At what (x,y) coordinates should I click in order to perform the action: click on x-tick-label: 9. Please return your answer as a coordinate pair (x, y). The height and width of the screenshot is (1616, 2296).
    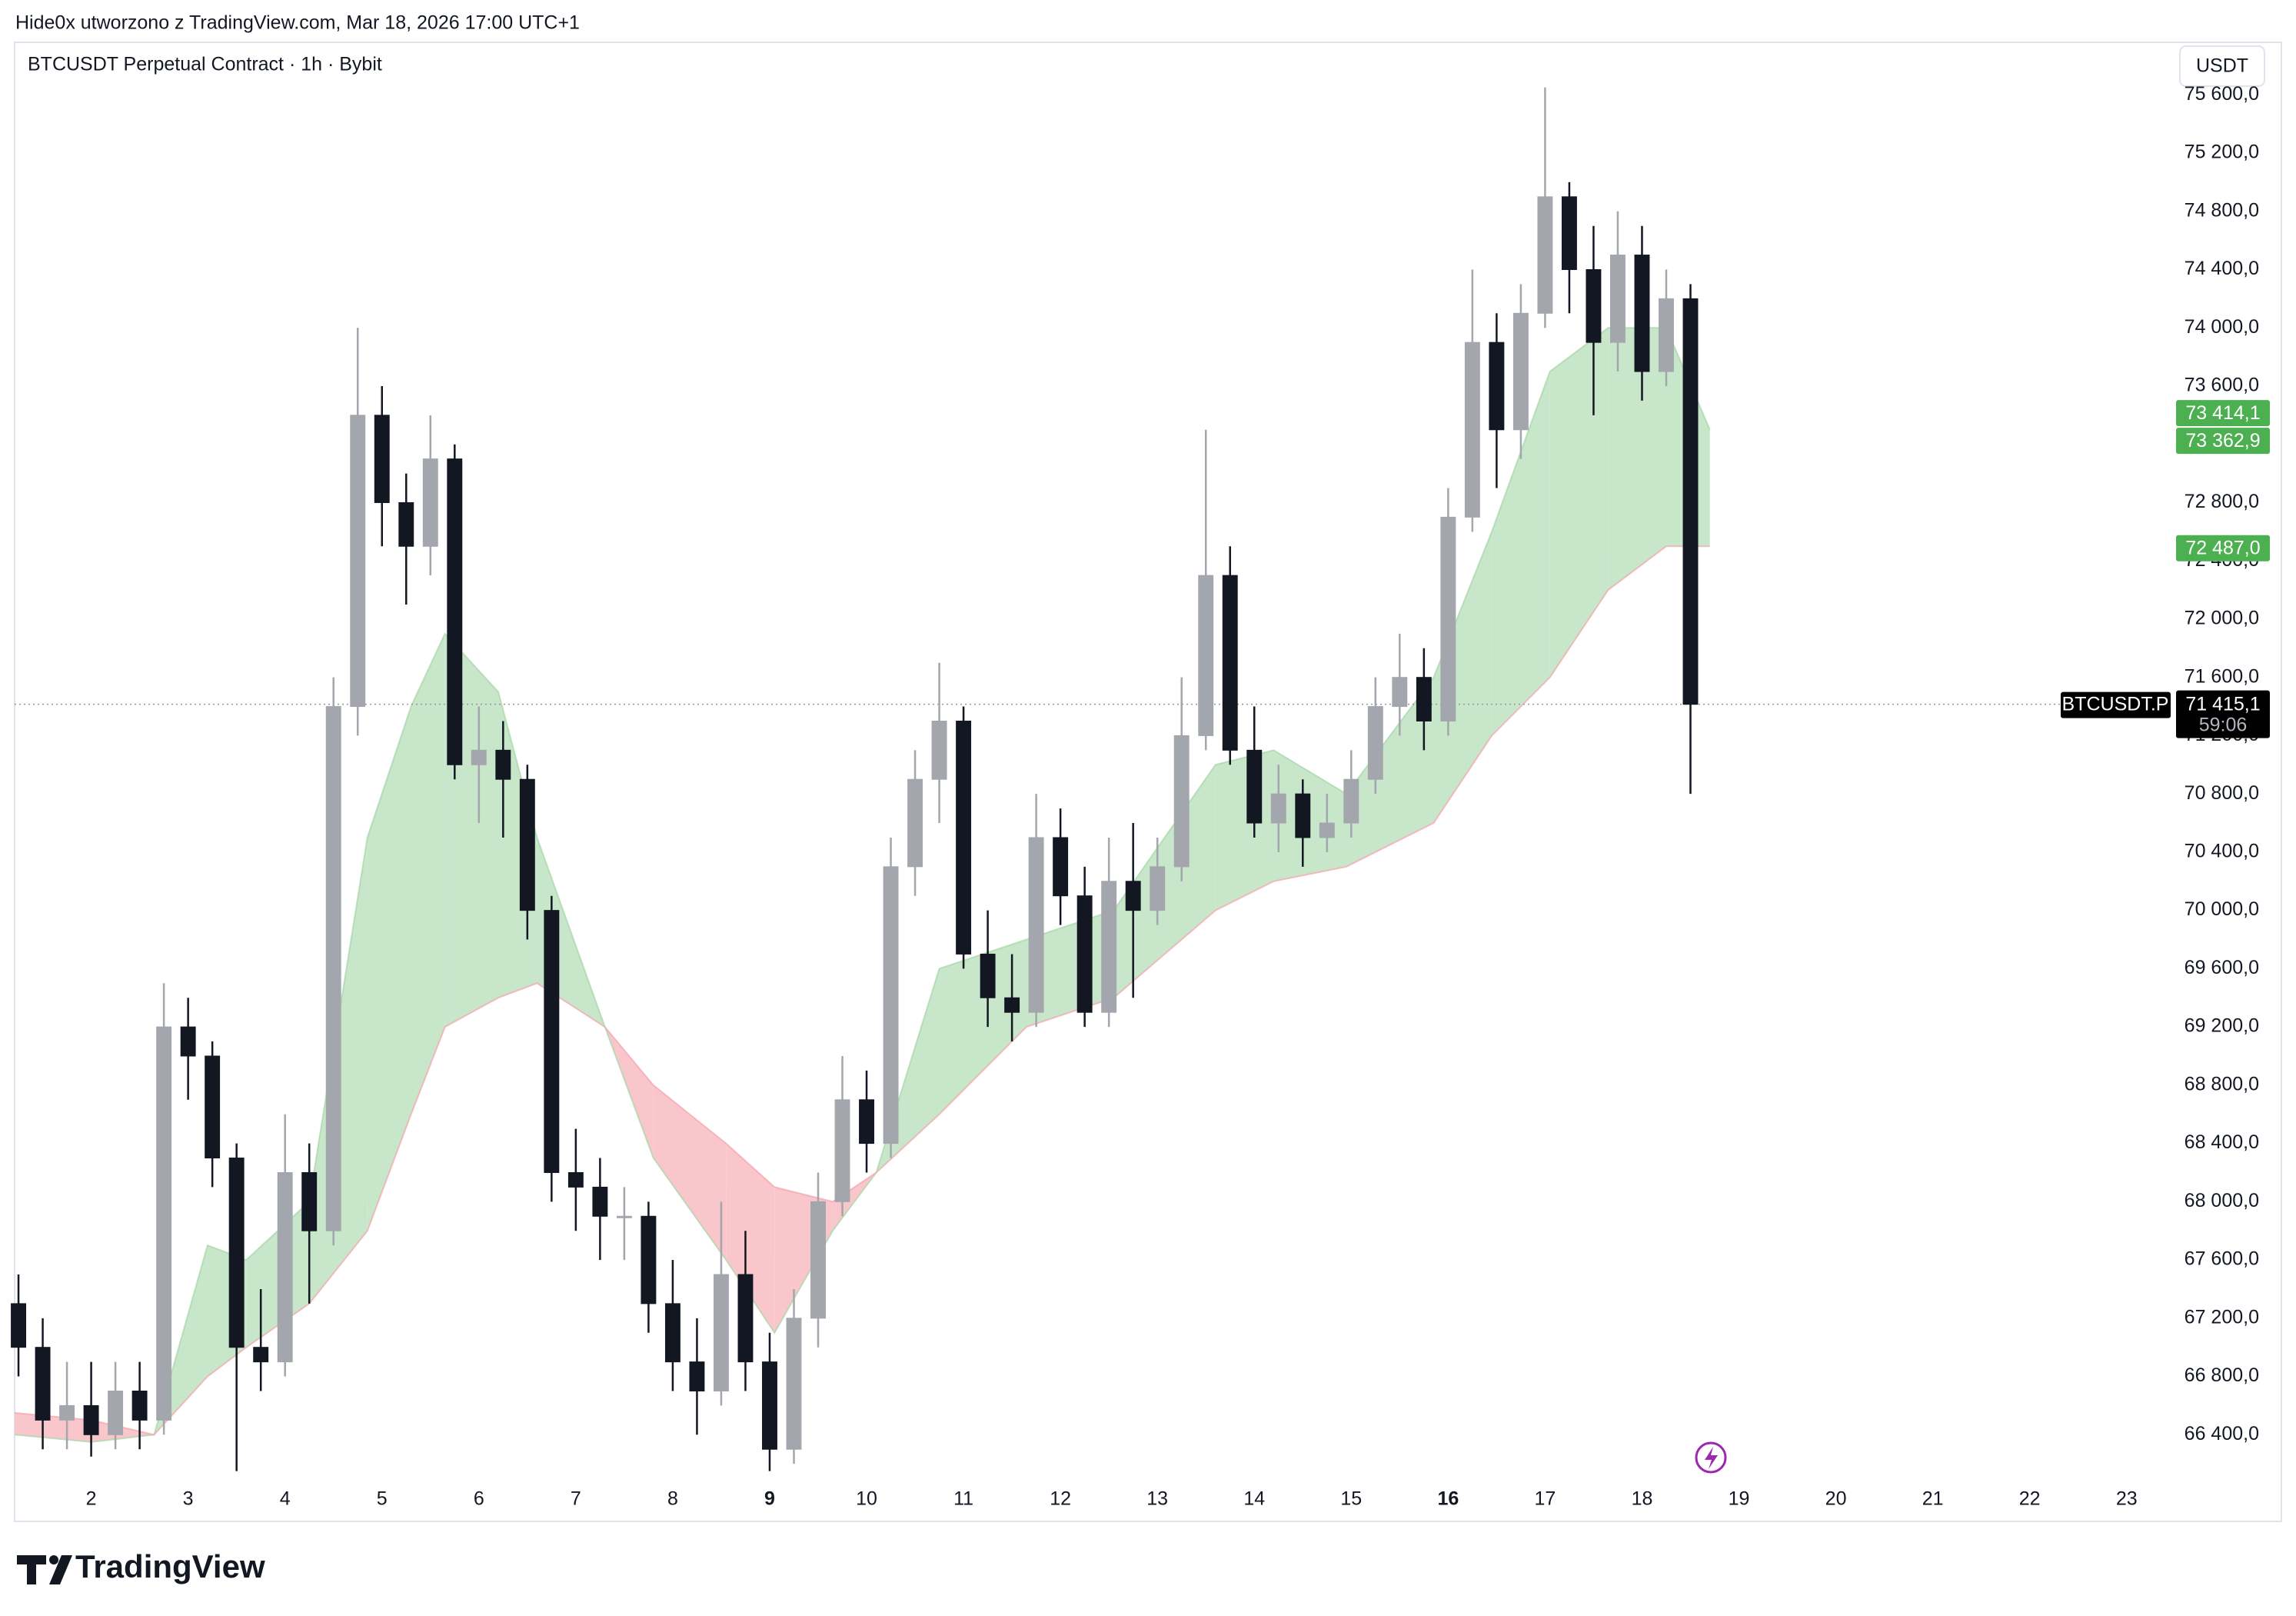
    Looking at the image, I should click on (769, 1499).